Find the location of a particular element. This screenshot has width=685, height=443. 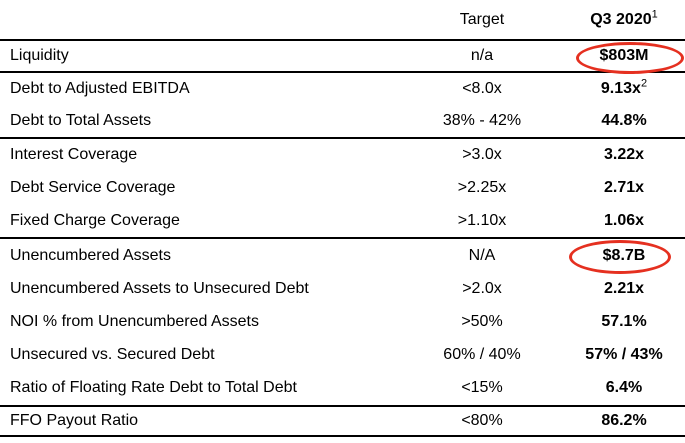

metric-value: 57% / 43% is located at coordinates (633, 355).